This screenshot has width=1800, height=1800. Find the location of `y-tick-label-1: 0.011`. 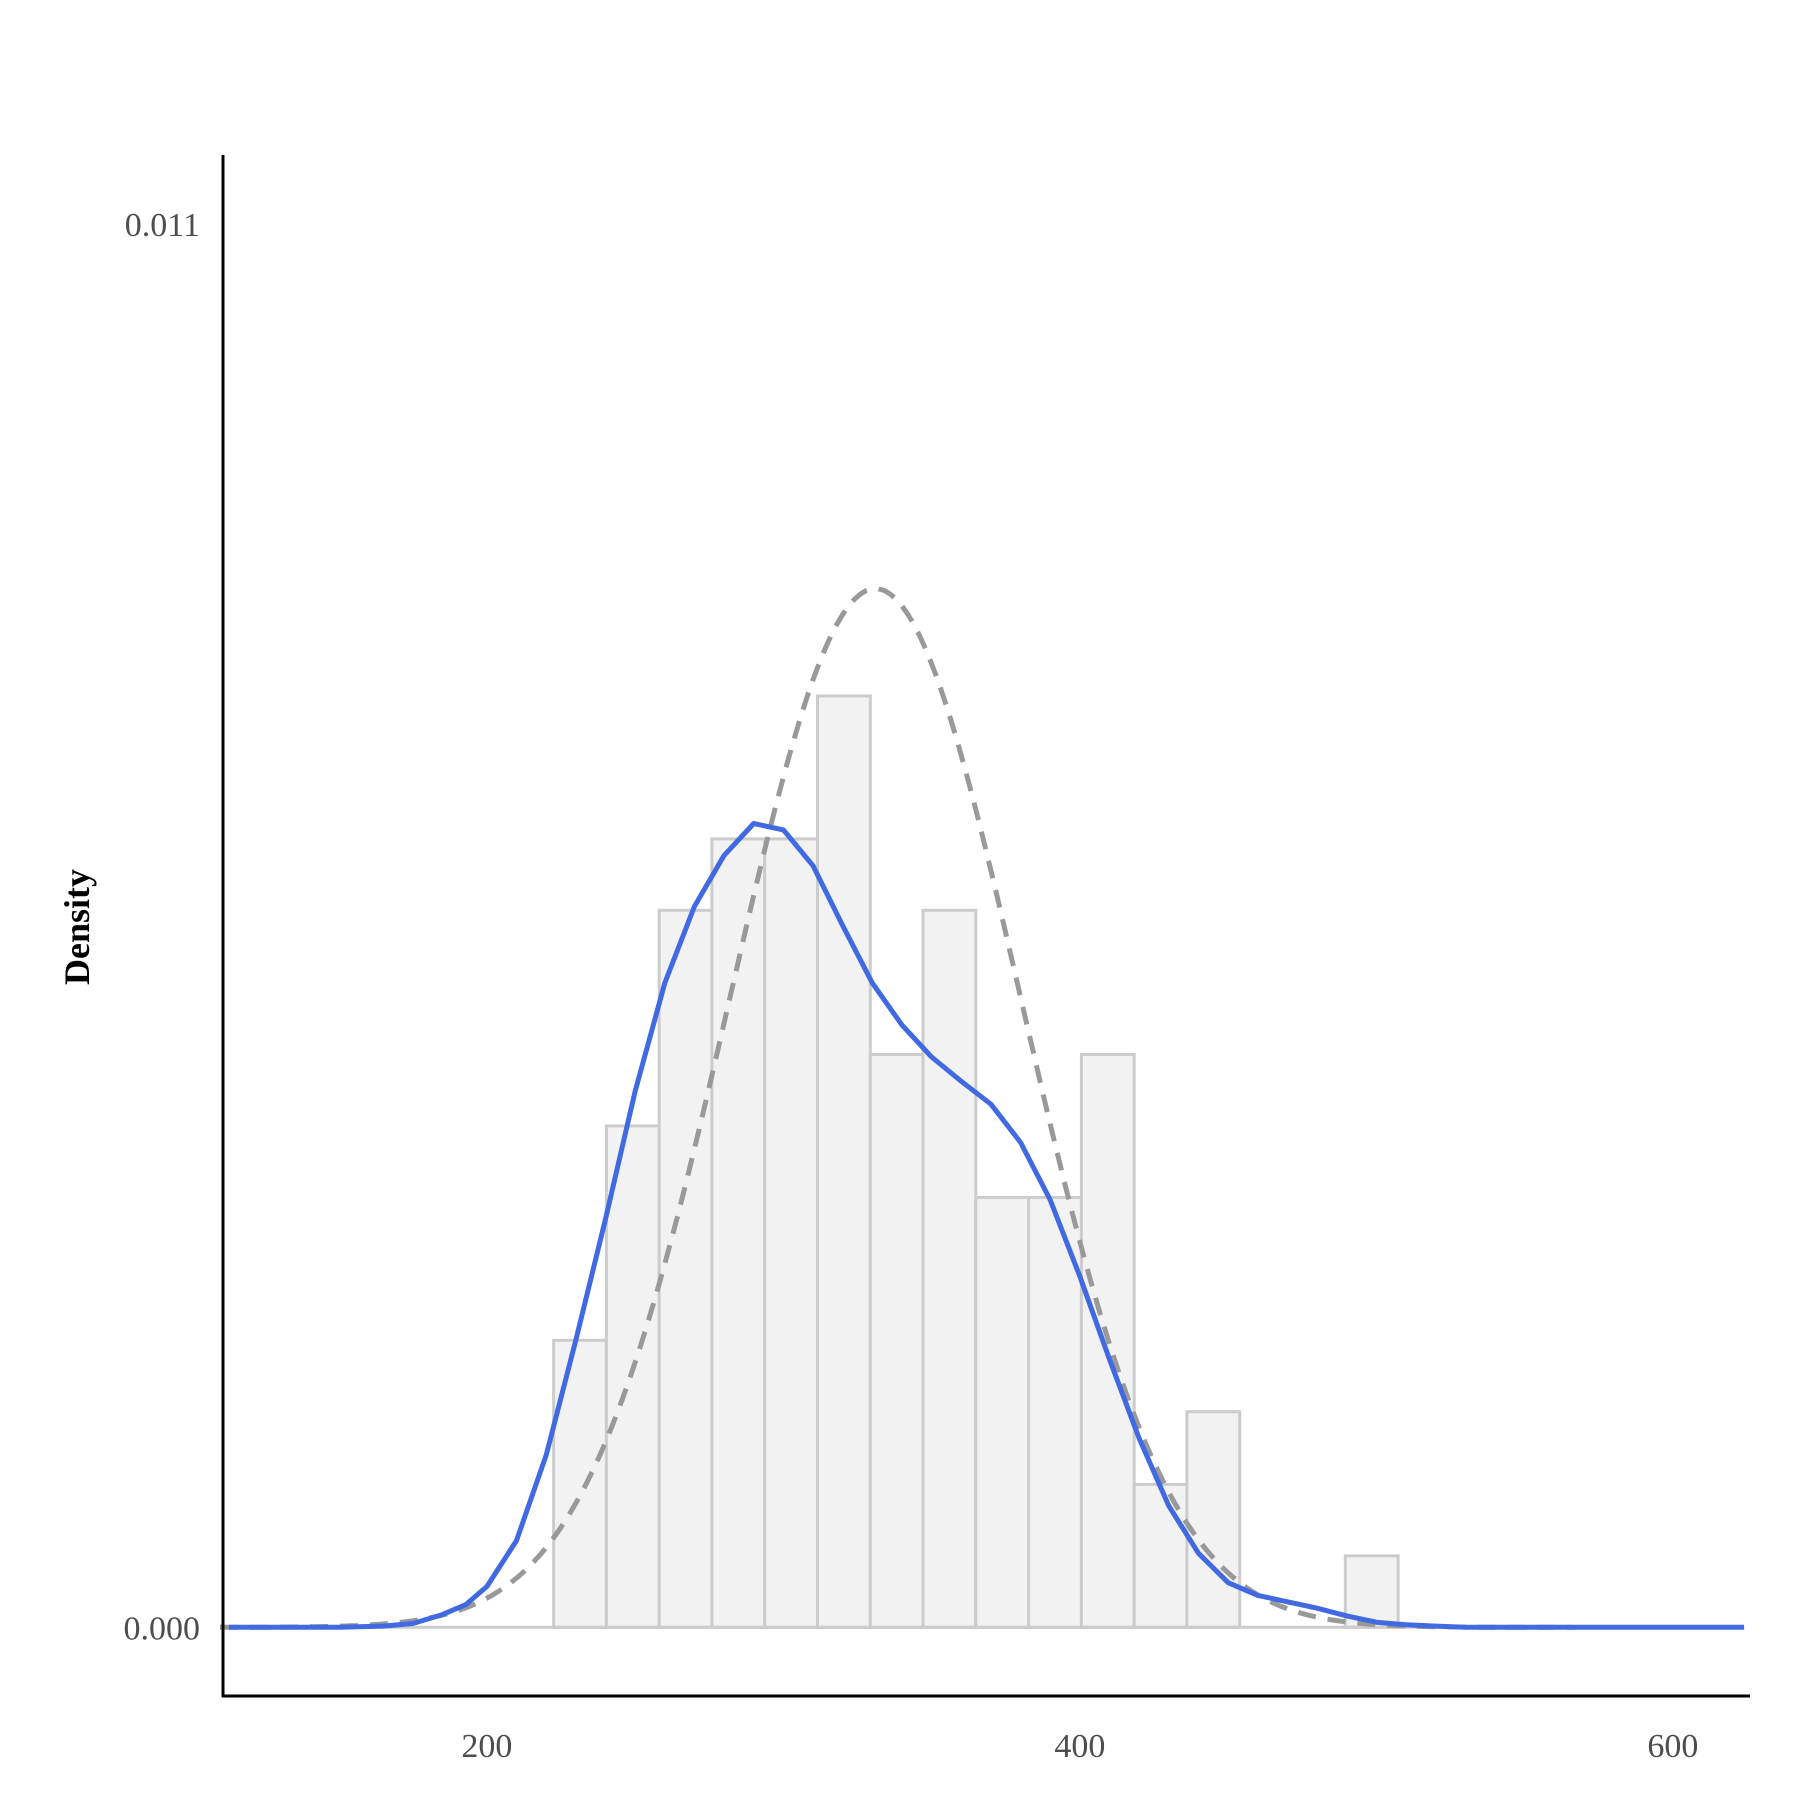

y-tick-label-1: 0.011 is located at coordinates (162, 225).